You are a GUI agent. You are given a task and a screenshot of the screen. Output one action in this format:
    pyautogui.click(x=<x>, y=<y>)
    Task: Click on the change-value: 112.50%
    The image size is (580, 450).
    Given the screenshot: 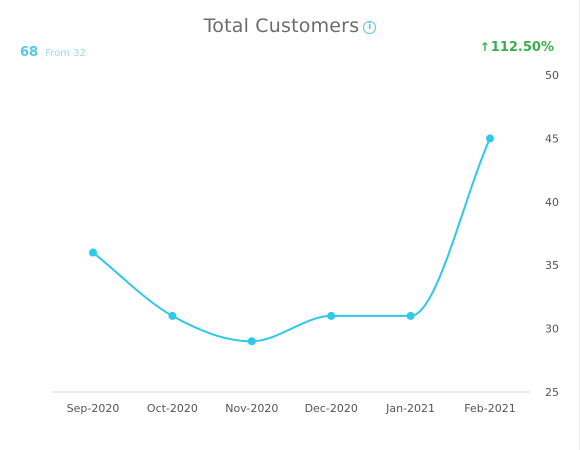 What is the action you would take?
    pyautogui.click(x=522, y=47)
    